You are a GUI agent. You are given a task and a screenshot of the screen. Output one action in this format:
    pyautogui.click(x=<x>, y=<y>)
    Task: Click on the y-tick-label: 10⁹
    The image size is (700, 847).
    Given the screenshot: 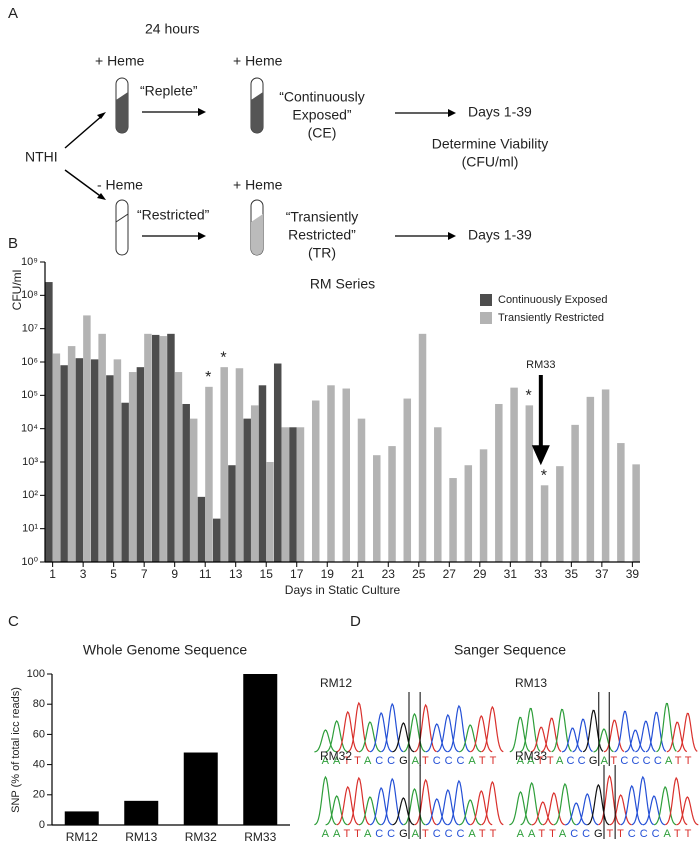 What is the action you would take?
    pyautogui.click(x=29, y=262)
    